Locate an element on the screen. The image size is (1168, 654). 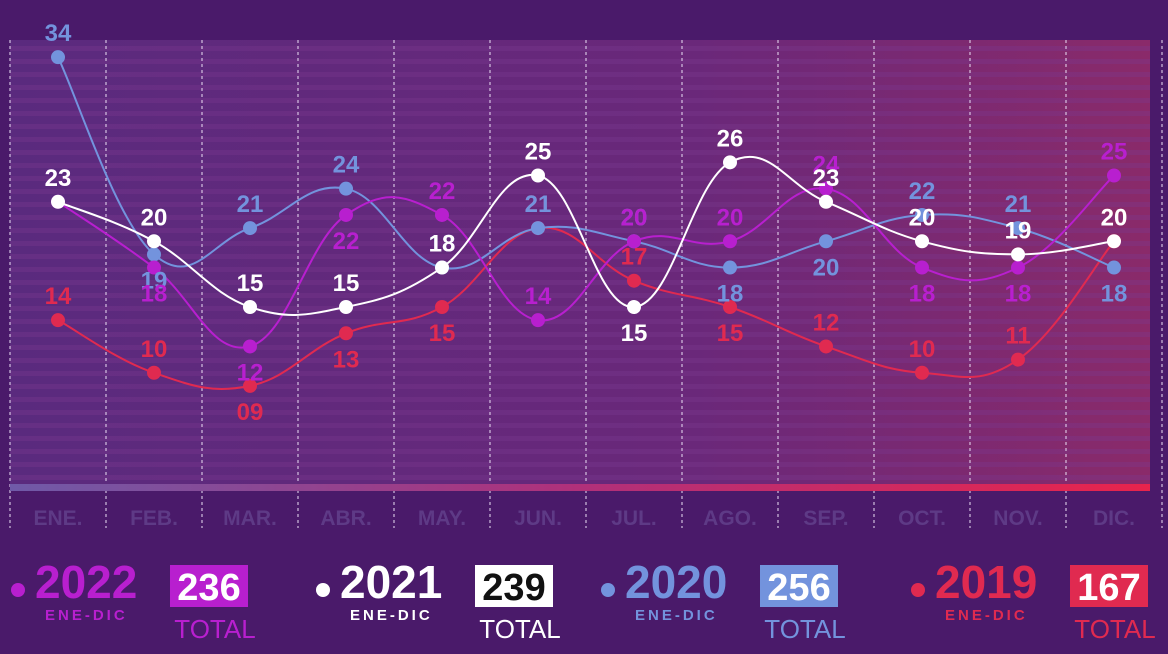
data-label-2021: 19 is located at coordinates (1018, 230).